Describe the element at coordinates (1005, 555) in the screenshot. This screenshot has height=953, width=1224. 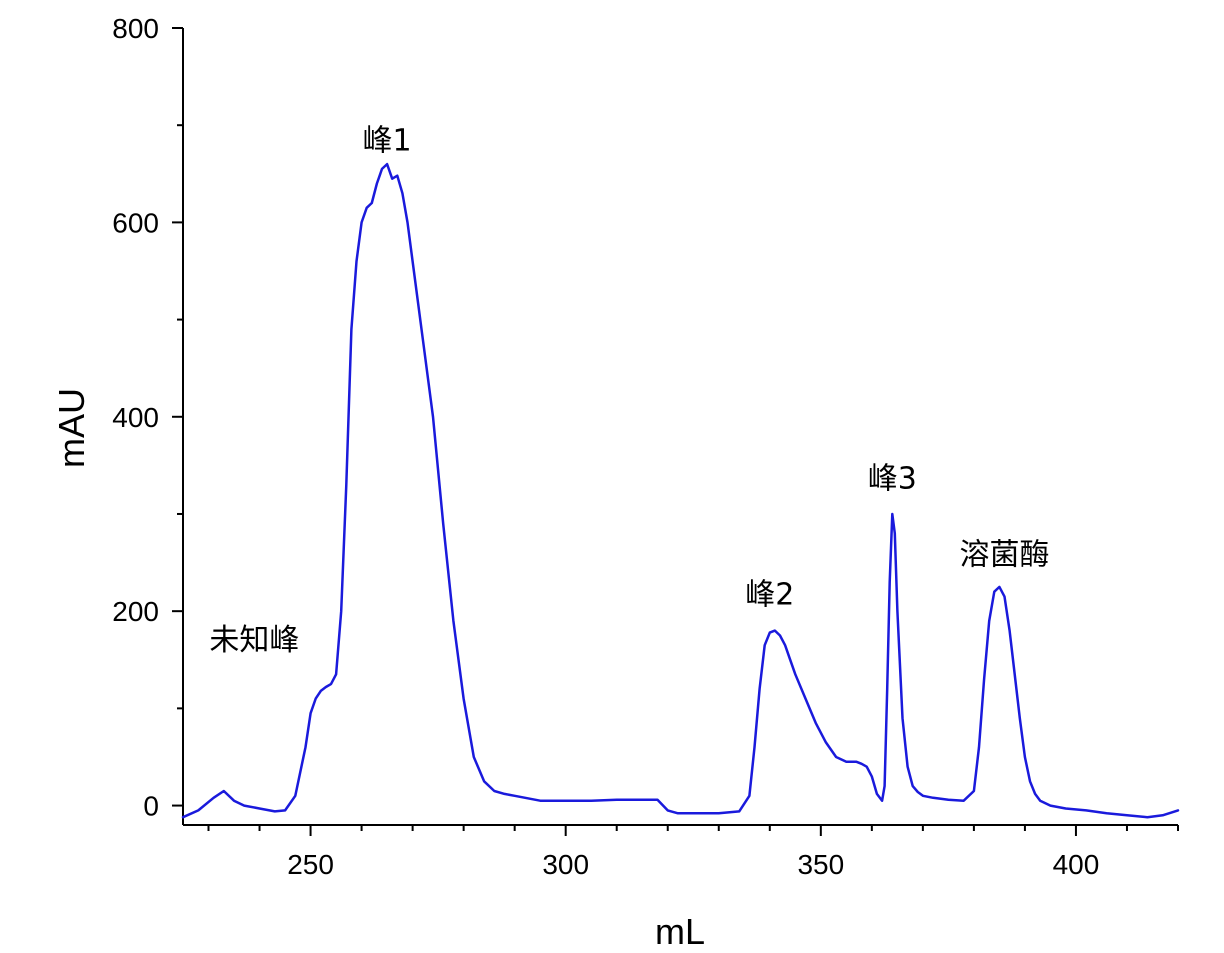
I see `peak-label: 溶菌酶` at that location.